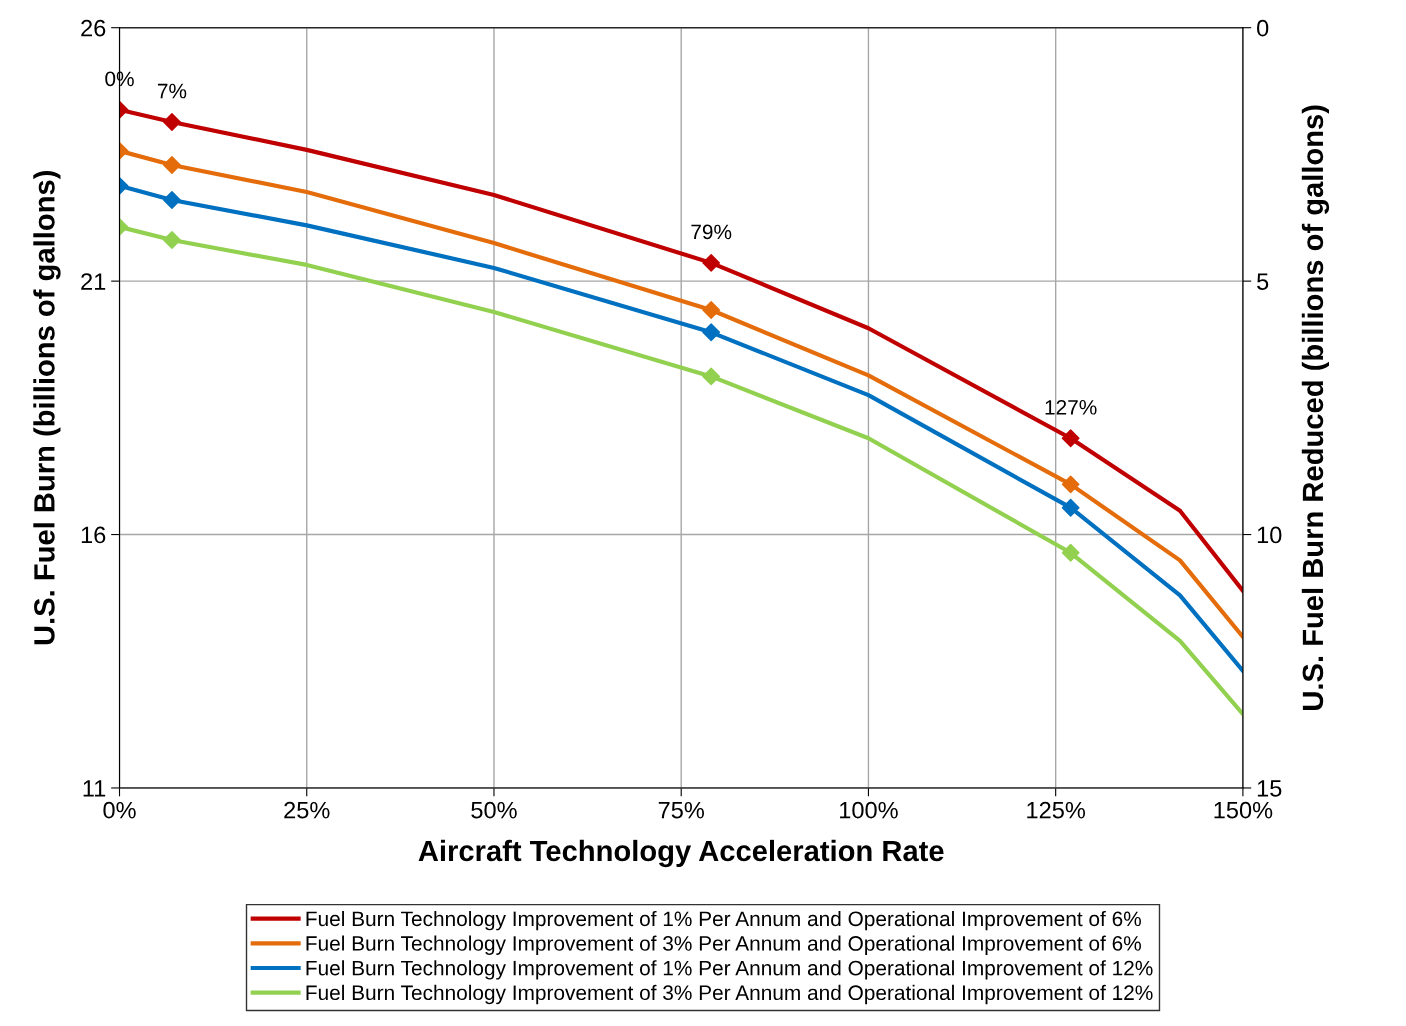 The image size is (1406, 1026). I want to click on x-tick-label: 50%, so click(494, 810).